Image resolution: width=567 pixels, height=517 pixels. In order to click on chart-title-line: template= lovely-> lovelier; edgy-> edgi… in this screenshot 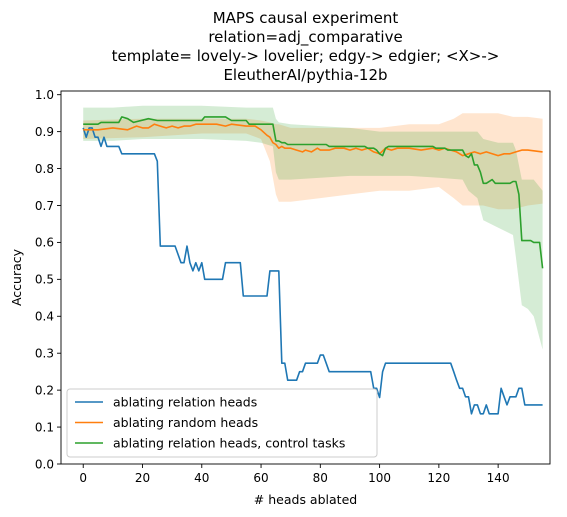, I will do `click(306, 56)`.